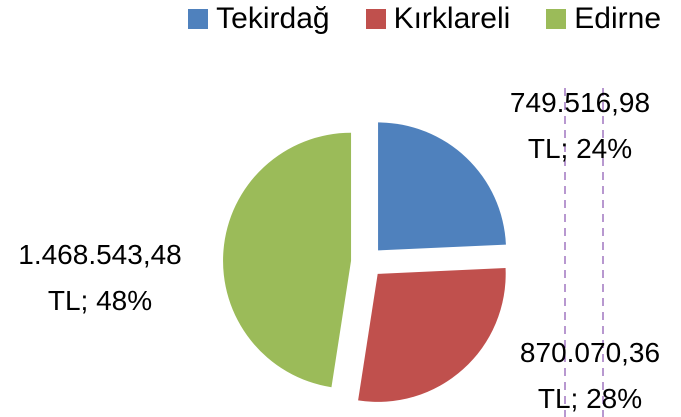 The width and height of the screenshot is (681, 417). Describe the element at coordinates (452, 18) in the screenshot. I see `legend-label: Kırklareli` at that location.